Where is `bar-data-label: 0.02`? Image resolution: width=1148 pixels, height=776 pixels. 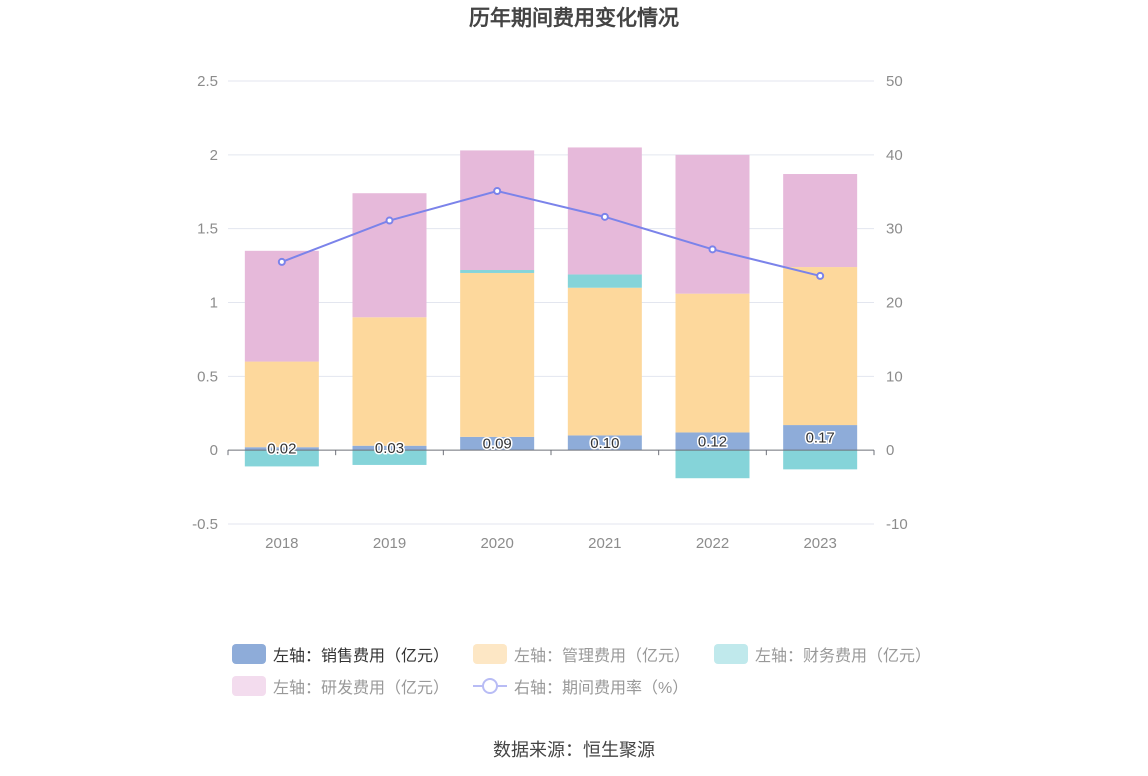
bar-data-label: 0.02 is located at coordinates (281, 449).